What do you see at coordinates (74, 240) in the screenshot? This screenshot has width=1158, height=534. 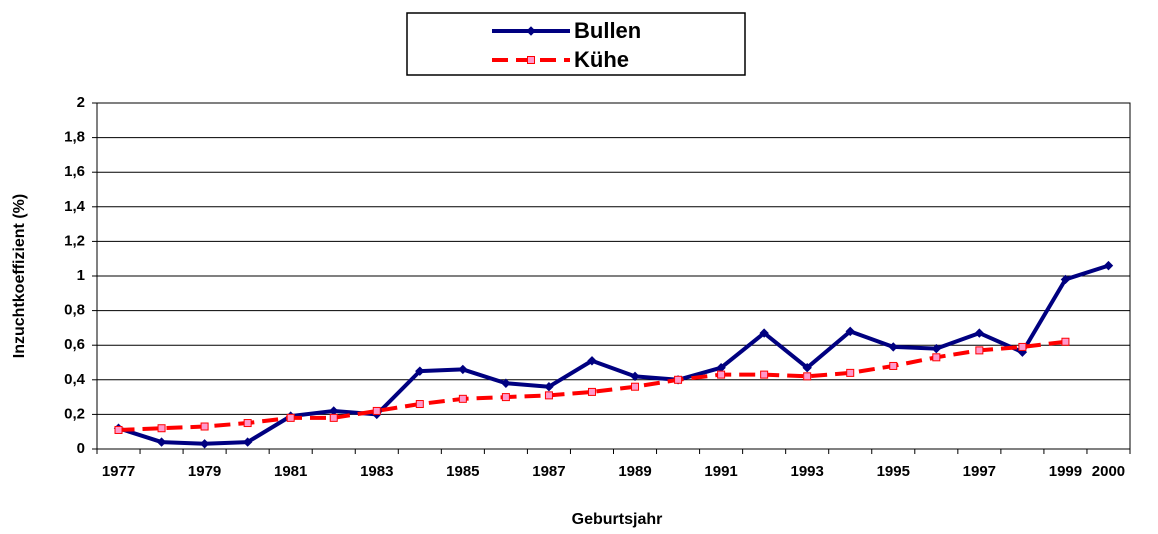 I see `y-tick-label: 1,2` at bounding box center [74, 240].